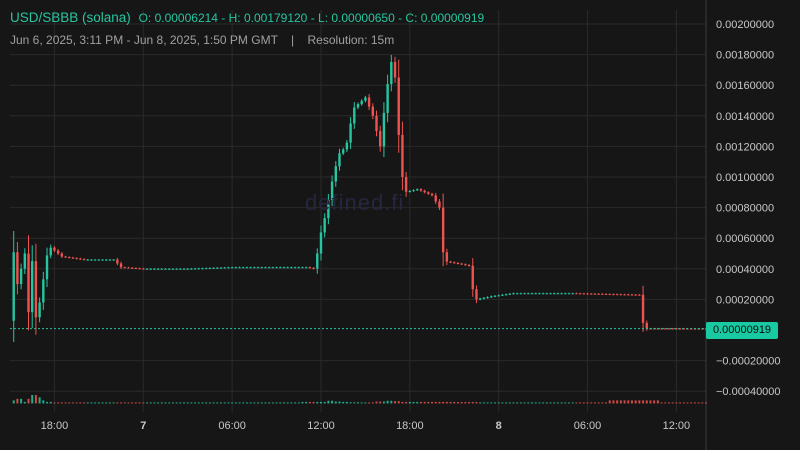 The image size is (800, 450). Describe the element at coordinates (410, 426) in the screenshot. I see `x-tick-label: 18:00` at that location.